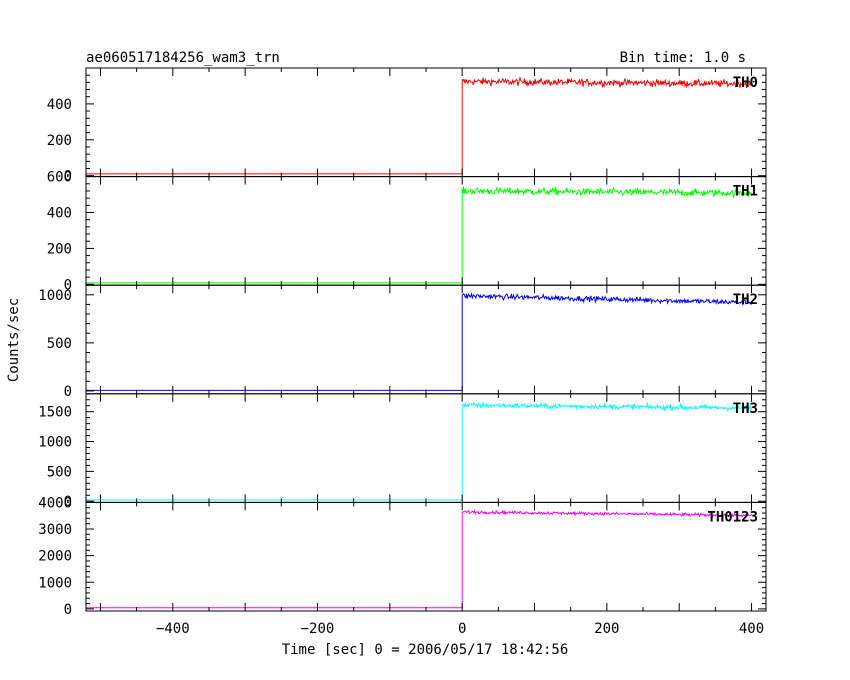  I want to click on panel-label-th3: TH3, so click(745, 409).